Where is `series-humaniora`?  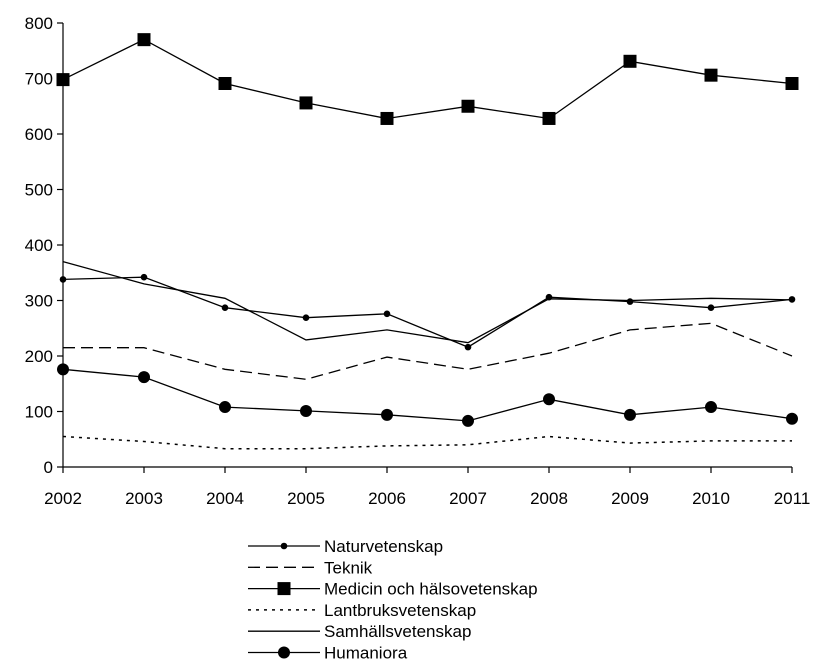
series-humaniora is located at coordinates (427, 395).